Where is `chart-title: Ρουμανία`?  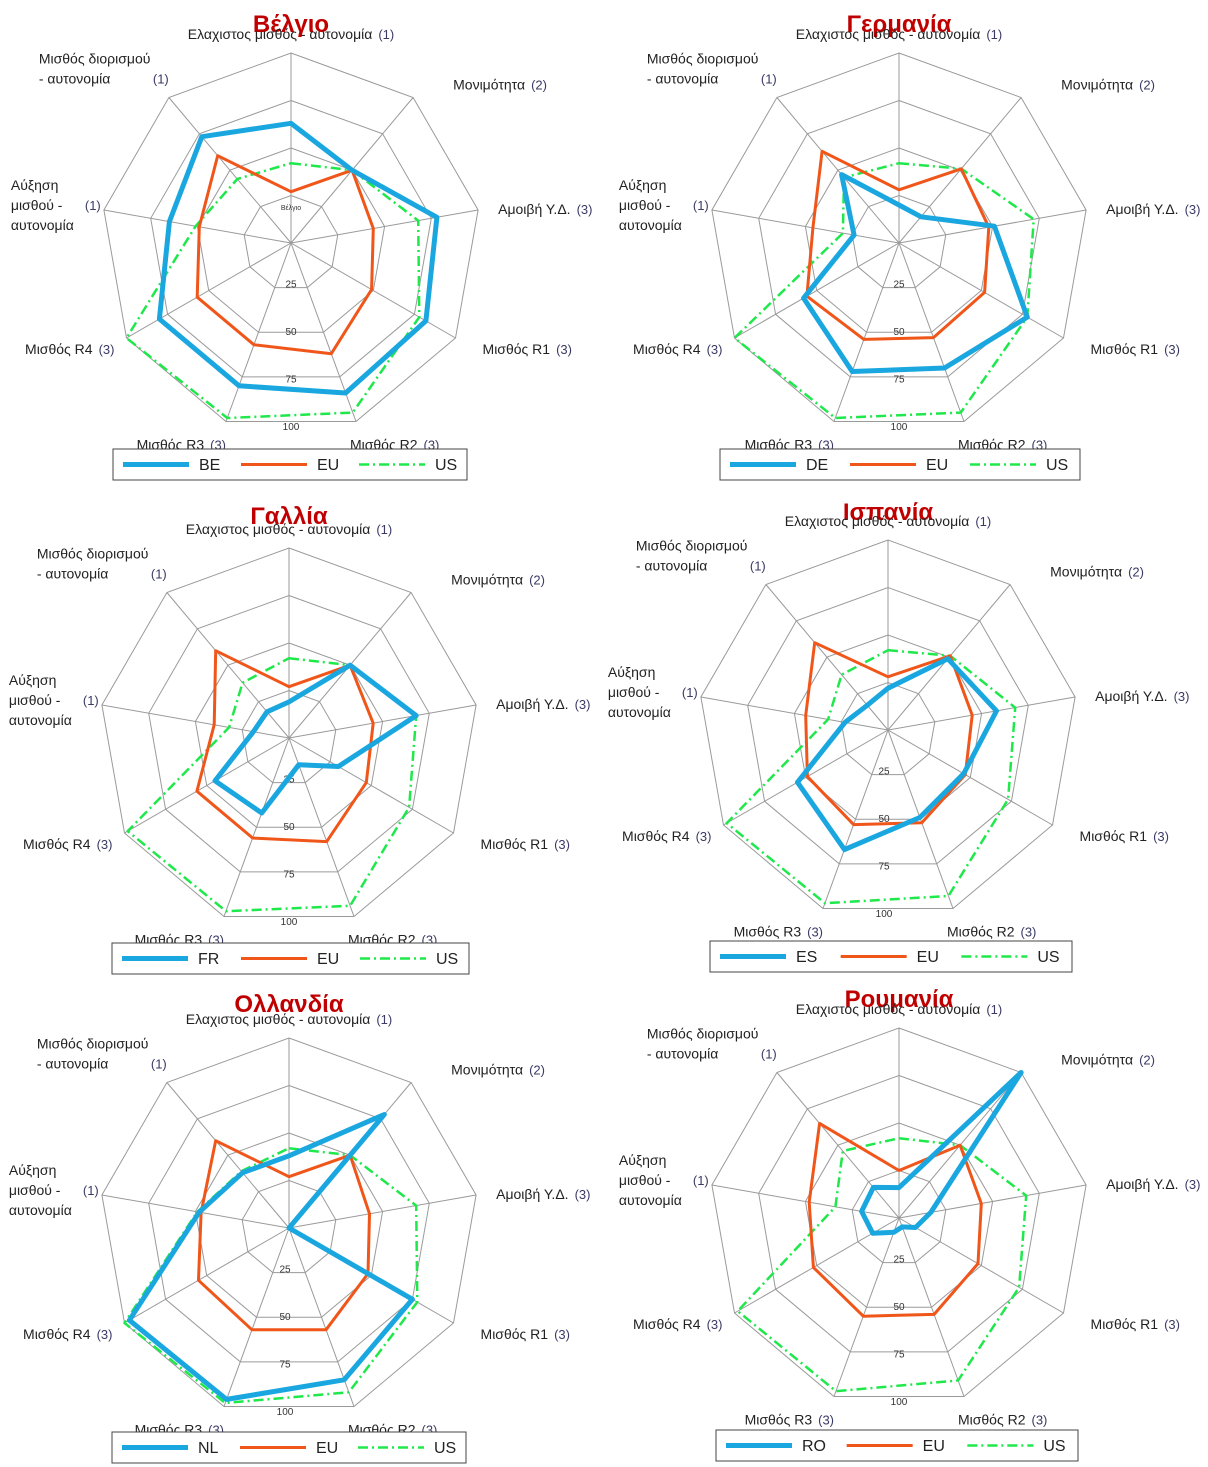
chart-title: Ρουμανία is located at coordinates (899, 999).